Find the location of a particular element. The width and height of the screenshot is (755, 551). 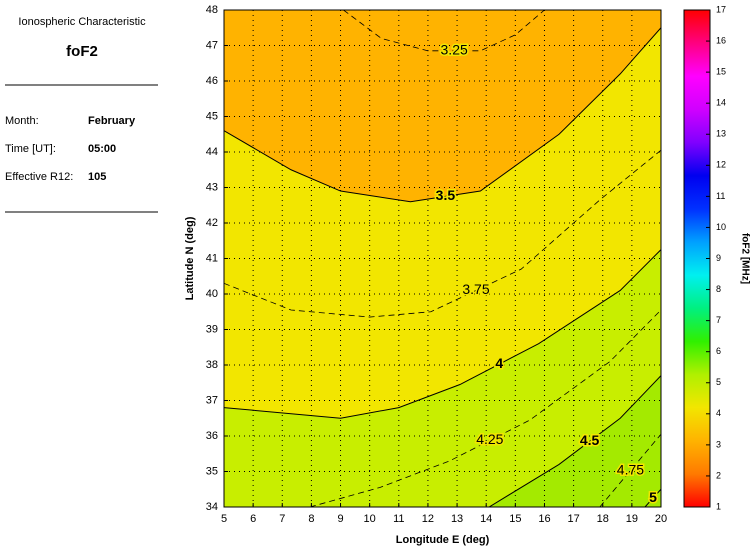

x-tick-label: 9 is located at coordinates (340, 519).